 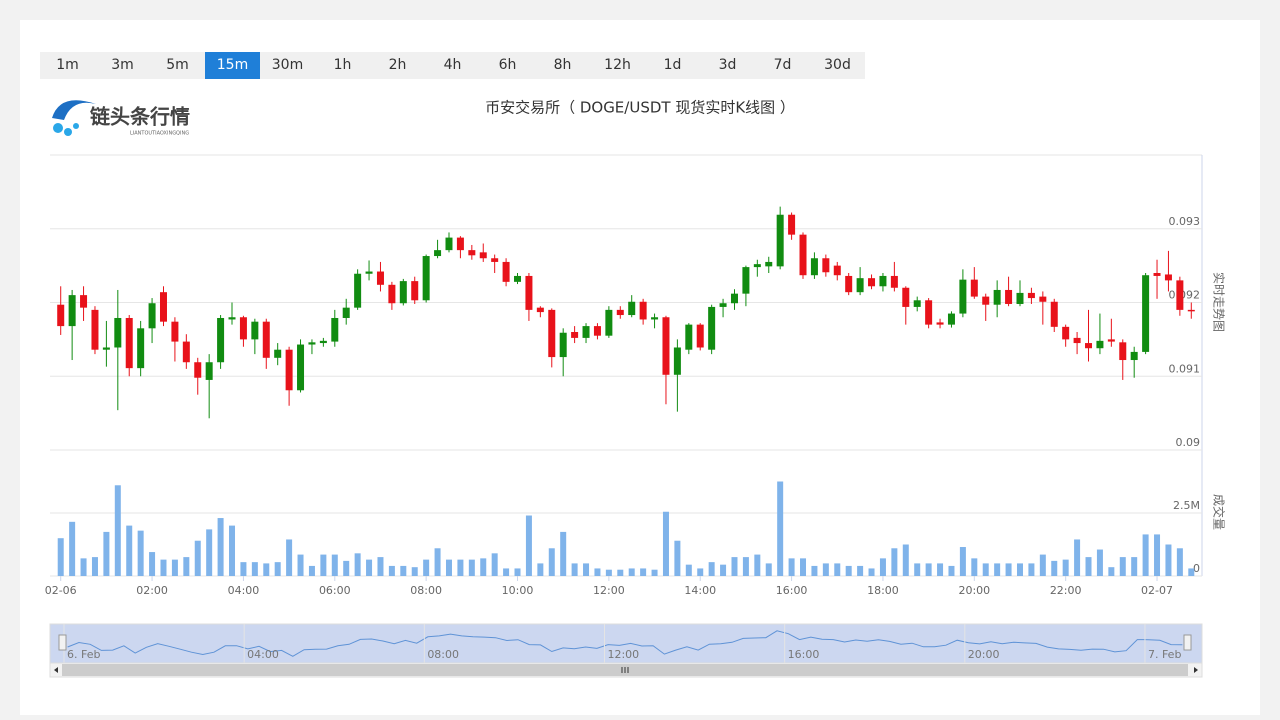 I want to click on x-tick-label: 02-07, so click(x=1157, y=590).